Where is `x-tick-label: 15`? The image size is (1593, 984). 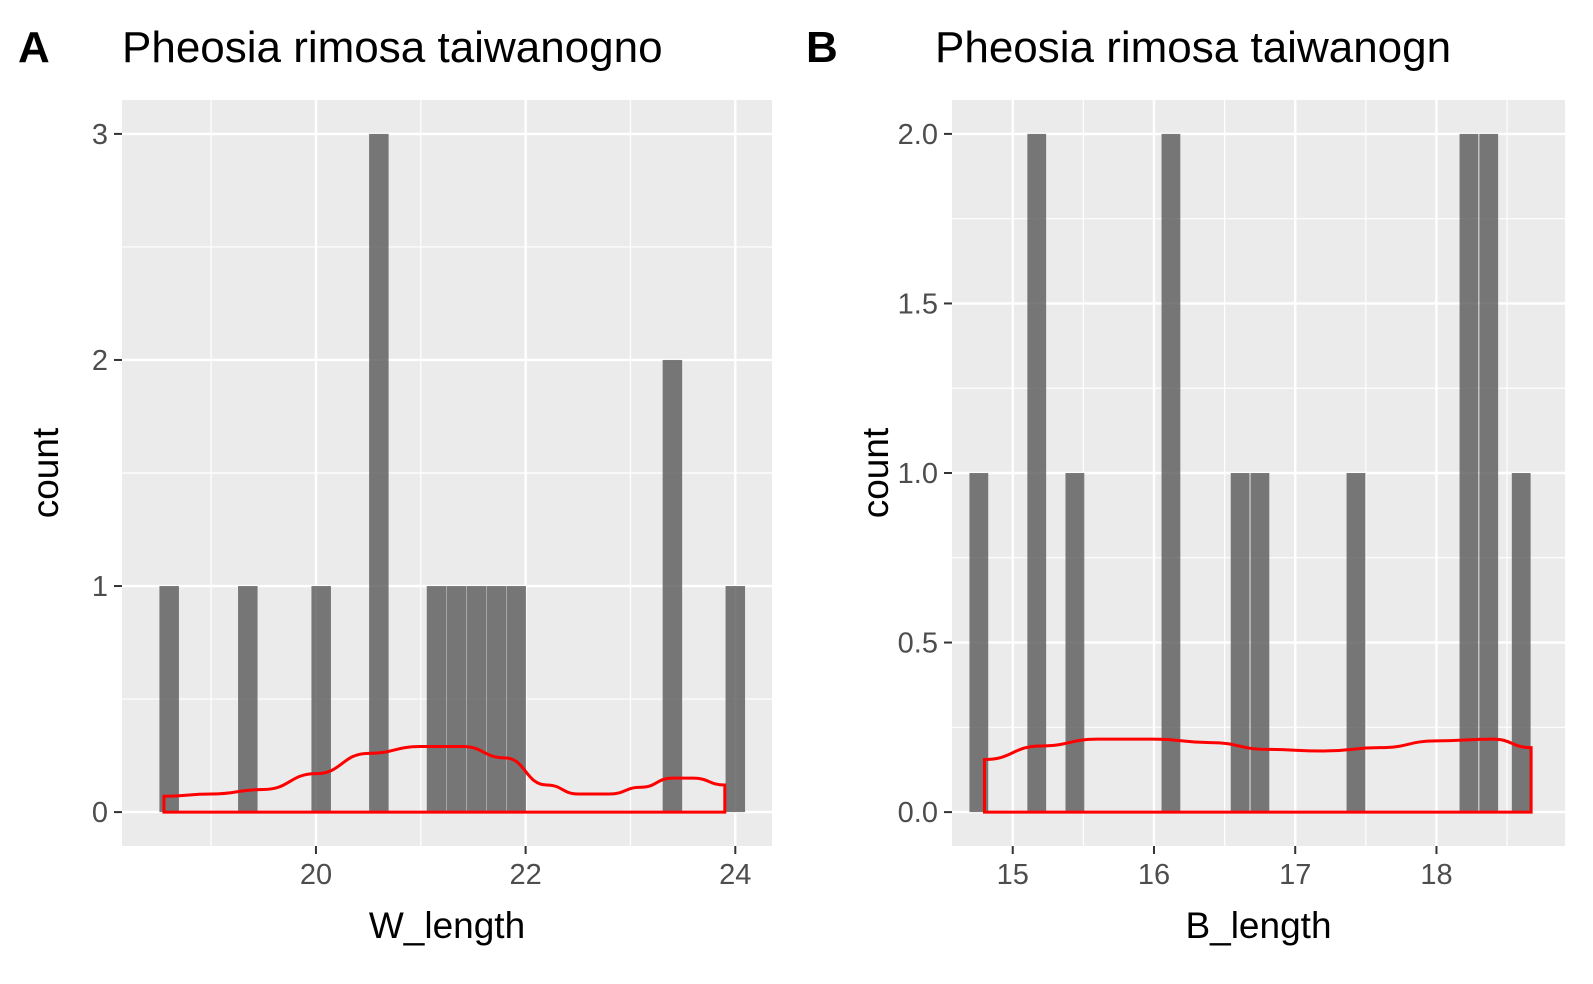
x-tick-label: 15 is located at coordinates (1013, 875).